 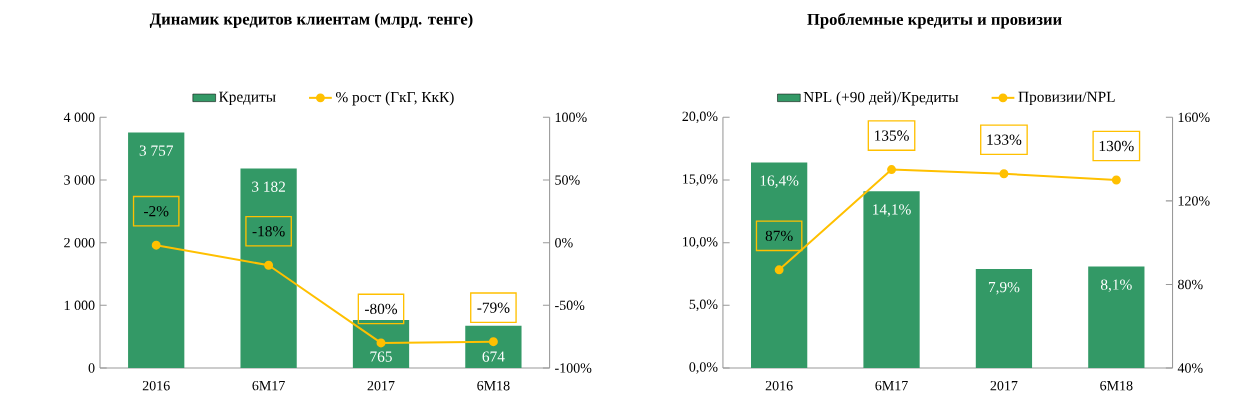 What do you see at coordinates (1190, 368) in the screenshot?
I see `y2-tick-label: 40%` at bounding box center [1190, 368].